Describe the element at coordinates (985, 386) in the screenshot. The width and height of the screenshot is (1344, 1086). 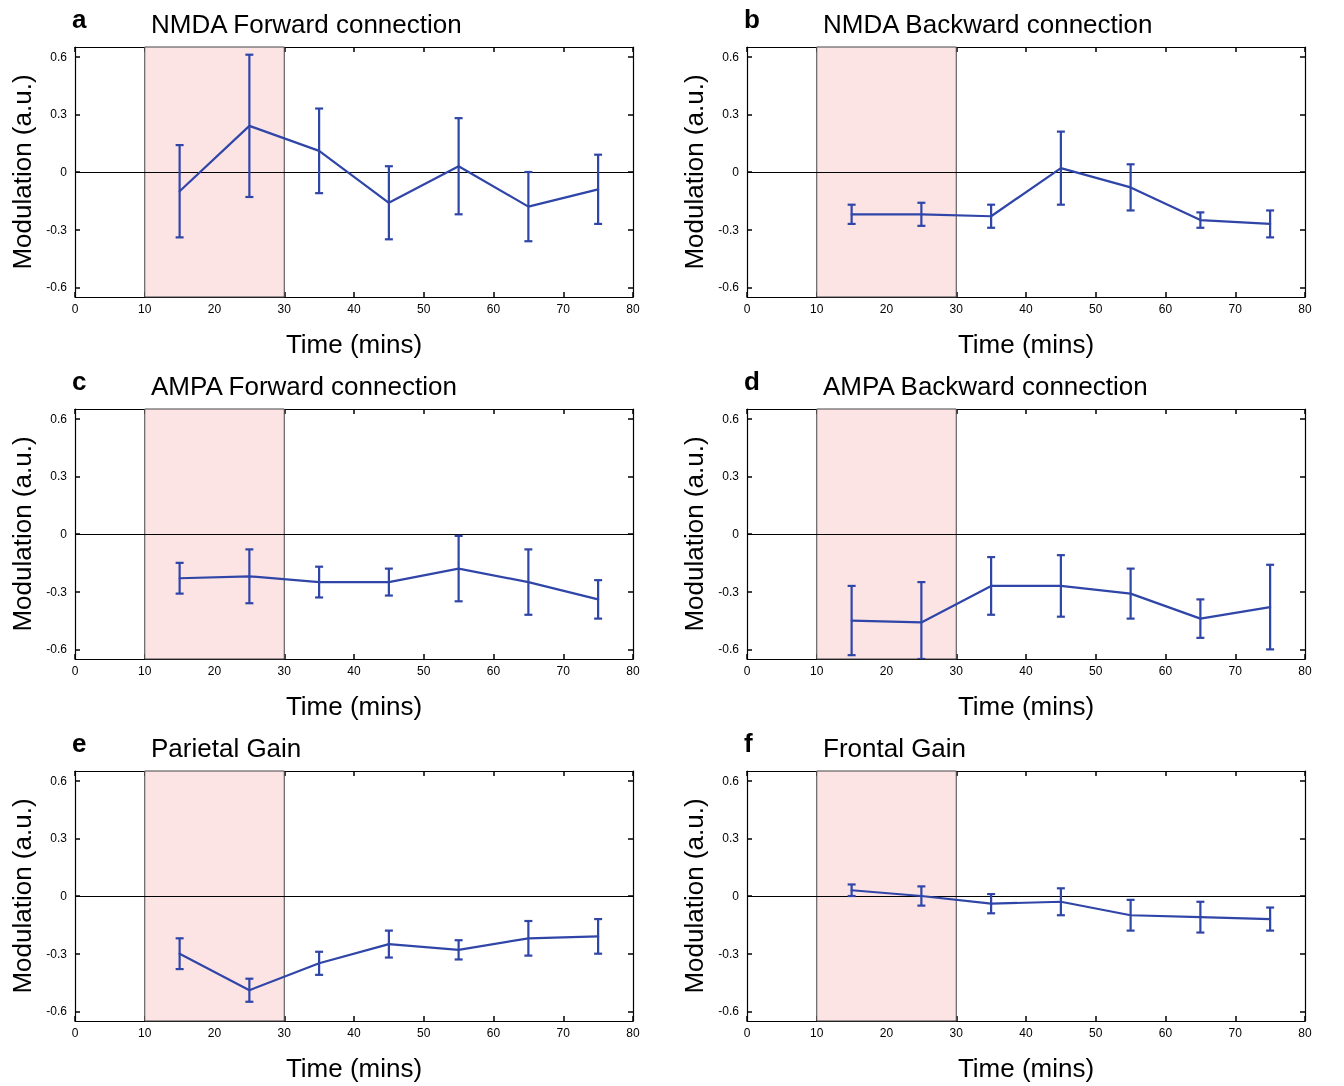
I see `chart-title: AMPA Backward connection` at that location.